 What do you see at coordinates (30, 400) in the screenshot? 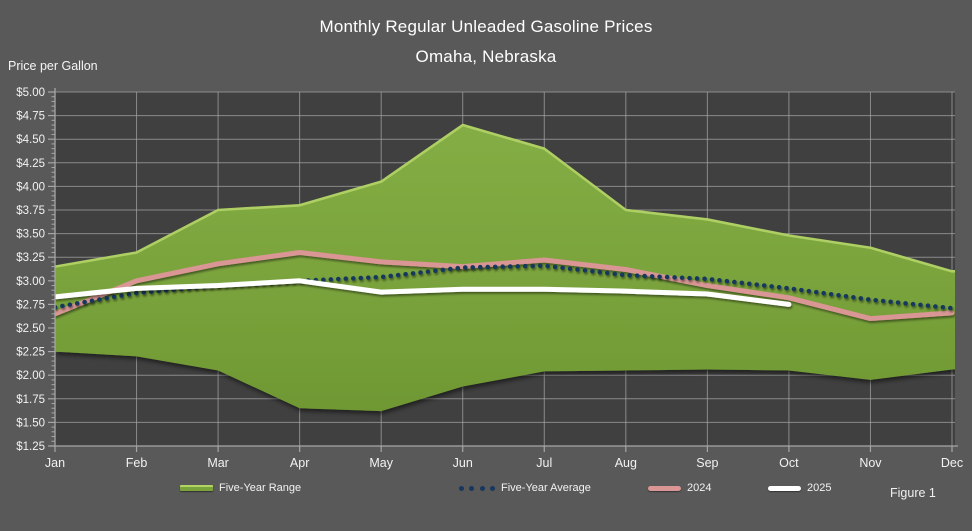
I see `y-axis-tick-label: $1.75` at bounding box center [30, 400].